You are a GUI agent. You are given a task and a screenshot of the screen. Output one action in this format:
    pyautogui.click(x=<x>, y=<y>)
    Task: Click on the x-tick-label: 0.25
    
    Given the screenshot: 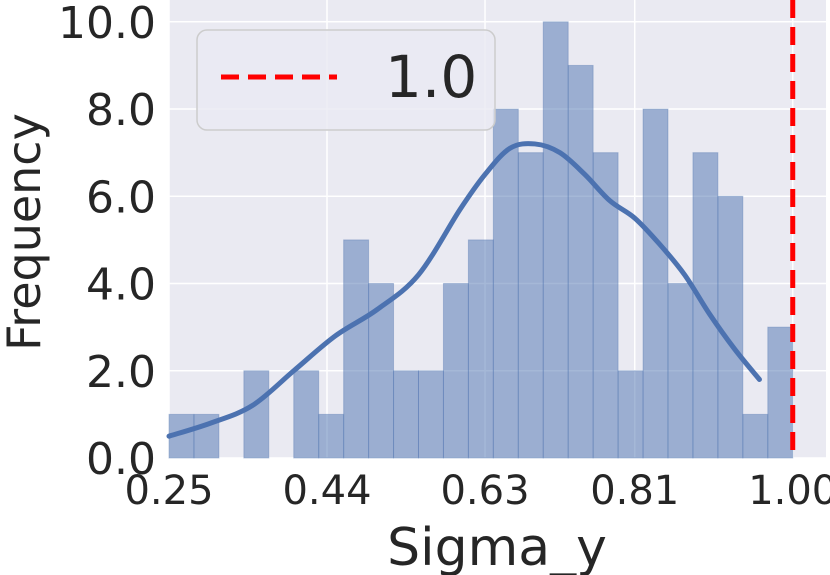 What is the action you would take?
    pyautogui.click(x=168, y=491)
    